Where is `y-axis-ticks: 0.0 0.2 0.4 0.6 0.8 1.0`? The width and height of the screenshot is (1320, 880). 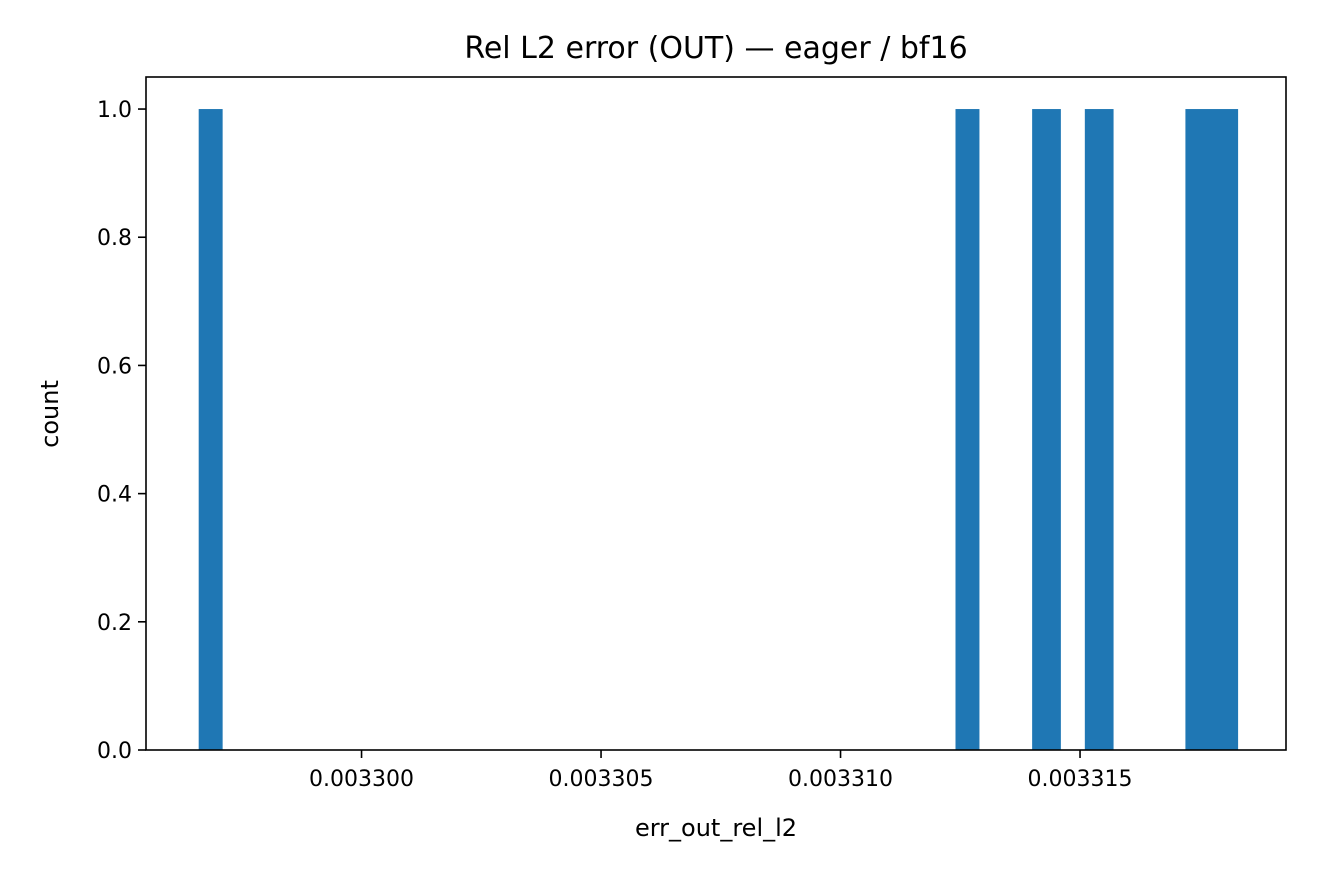
y-axis-ticks: 0.0 0.2 0.4 0.6 0.8 1.0 is located at coordinates (121, 431).